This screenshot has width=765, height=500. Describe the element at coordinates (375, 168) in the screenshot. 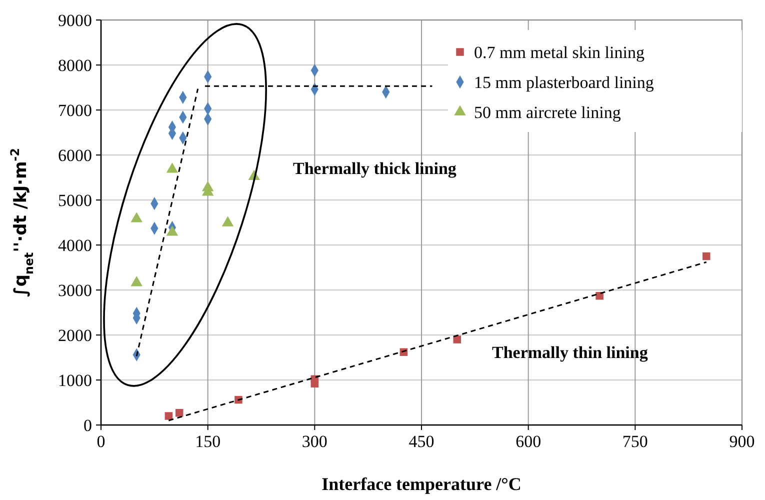

I see `annotation: Thermally thick lining` at that location.